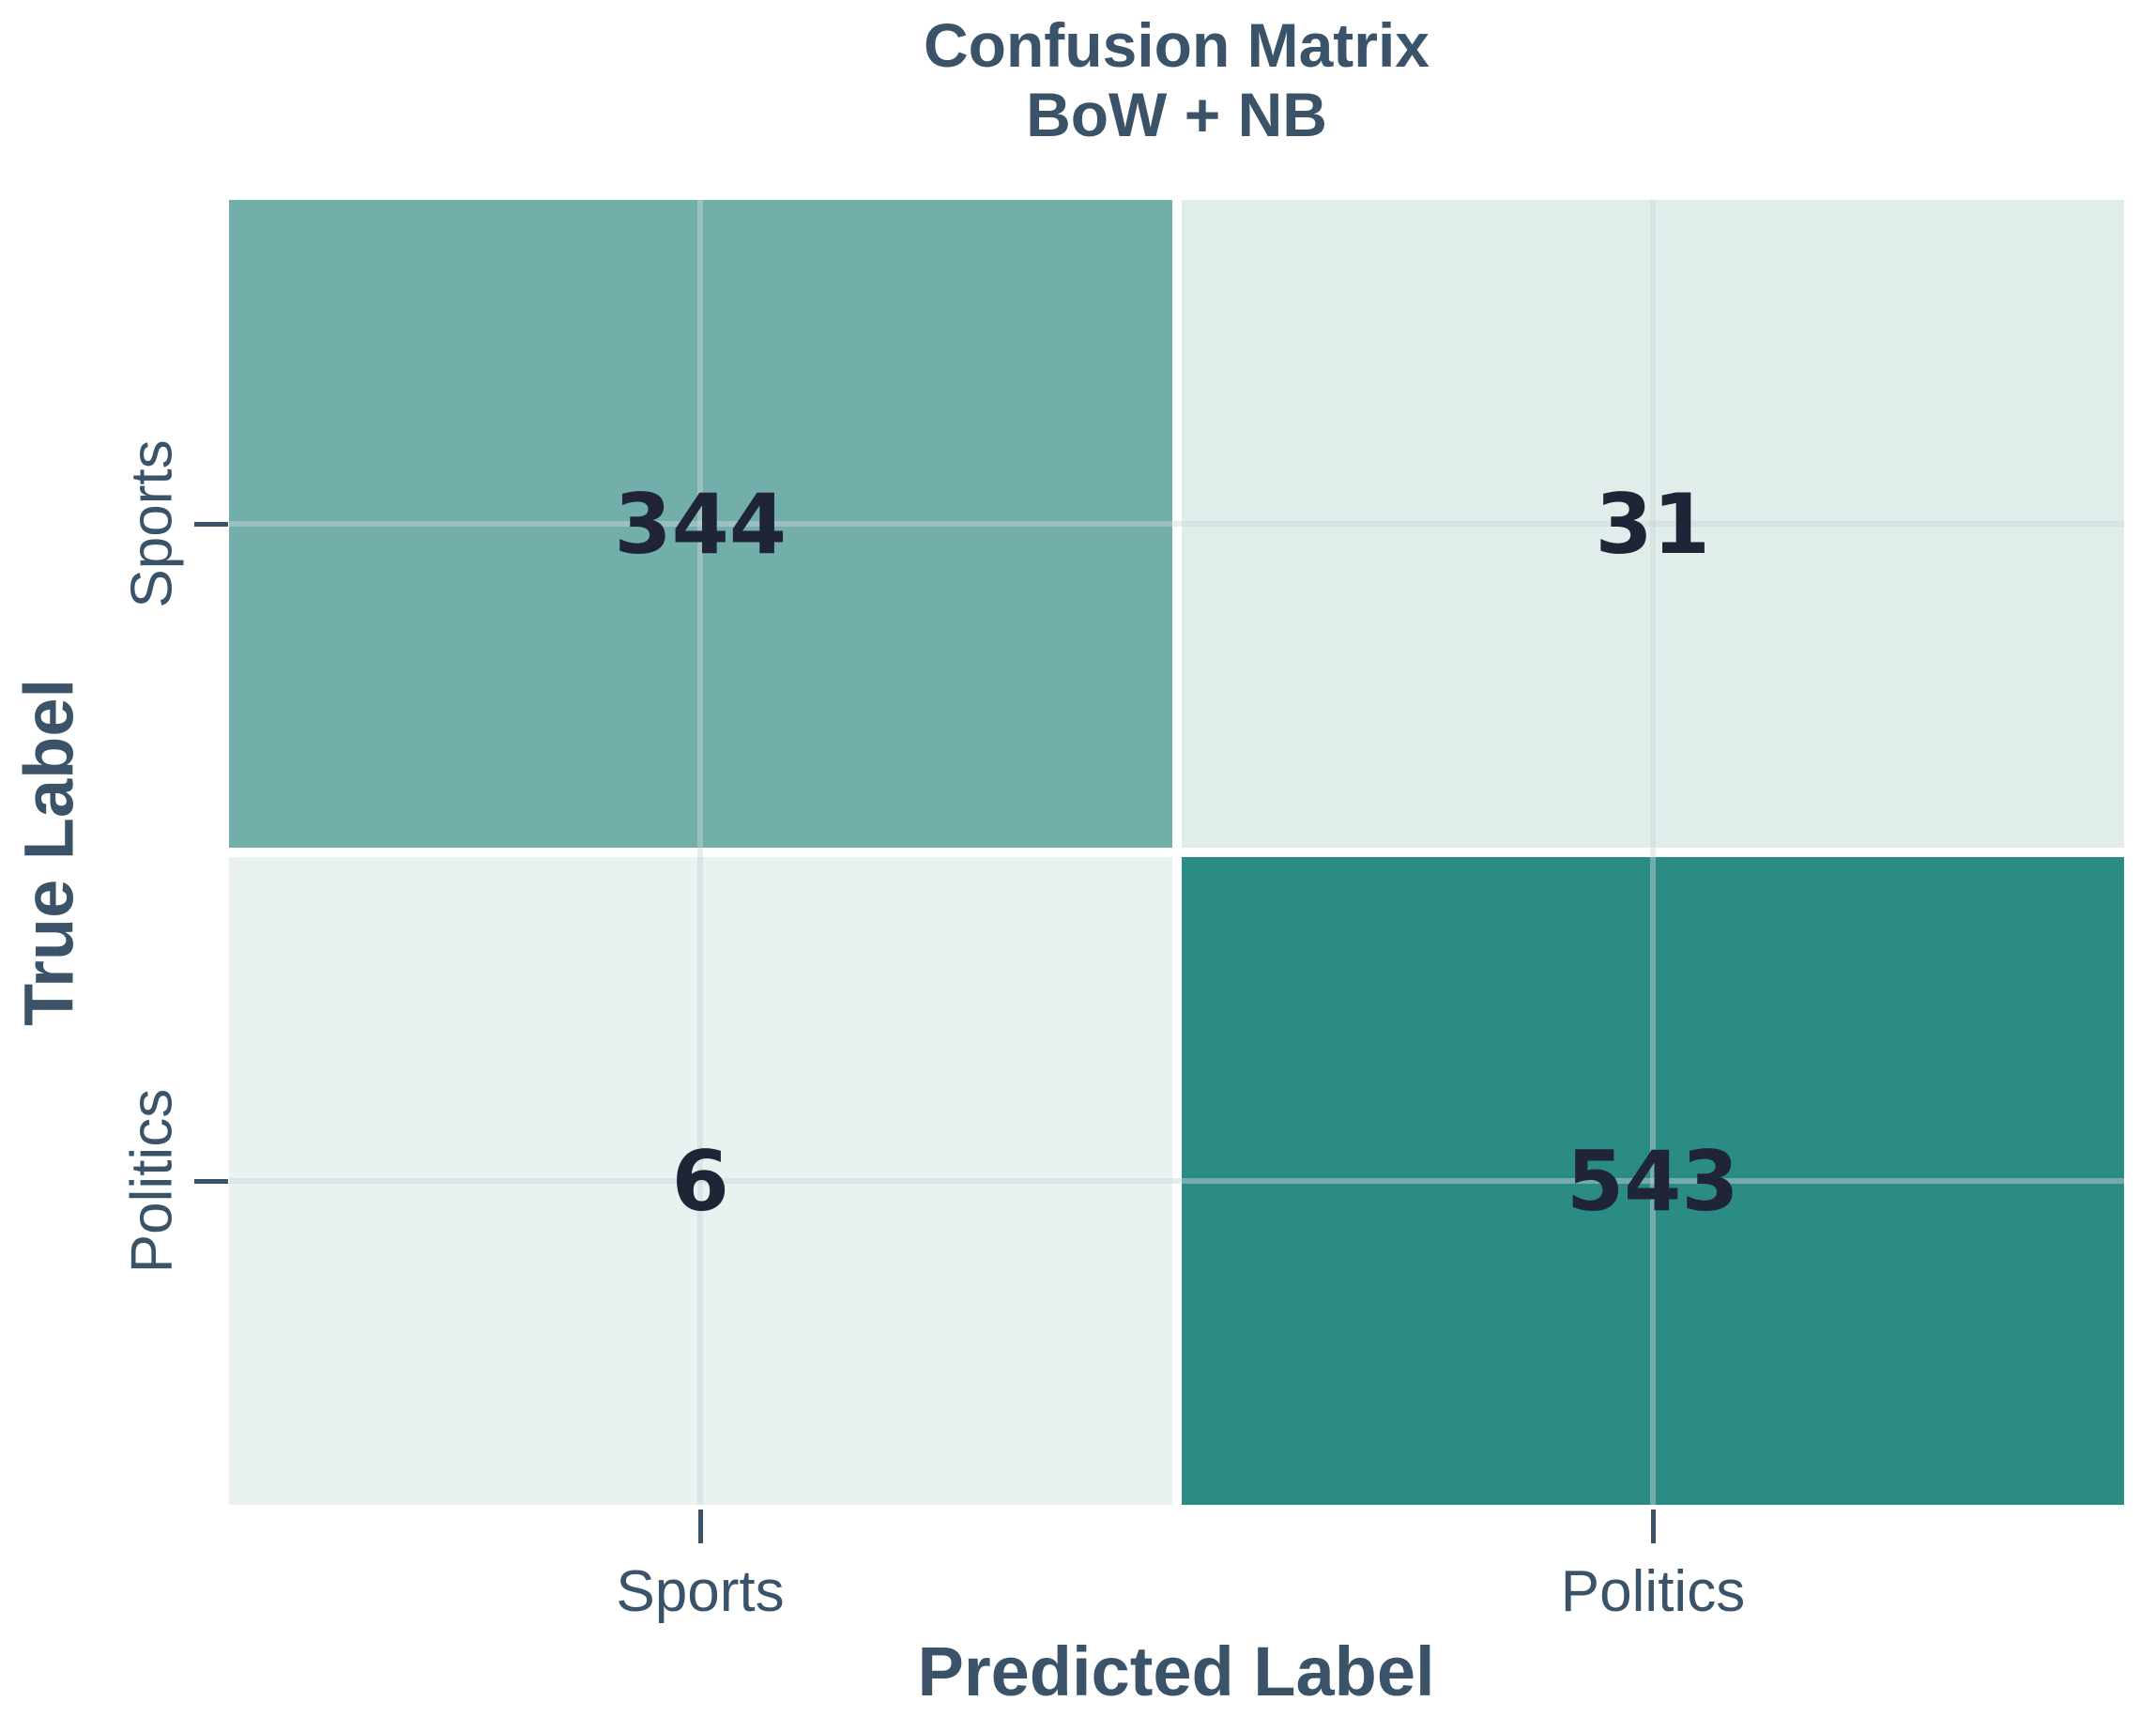 This screenshot has width=2156, height=1732. I want to click on chart-title: Confusion Matrix BoW + NB, so click(1176, 80).